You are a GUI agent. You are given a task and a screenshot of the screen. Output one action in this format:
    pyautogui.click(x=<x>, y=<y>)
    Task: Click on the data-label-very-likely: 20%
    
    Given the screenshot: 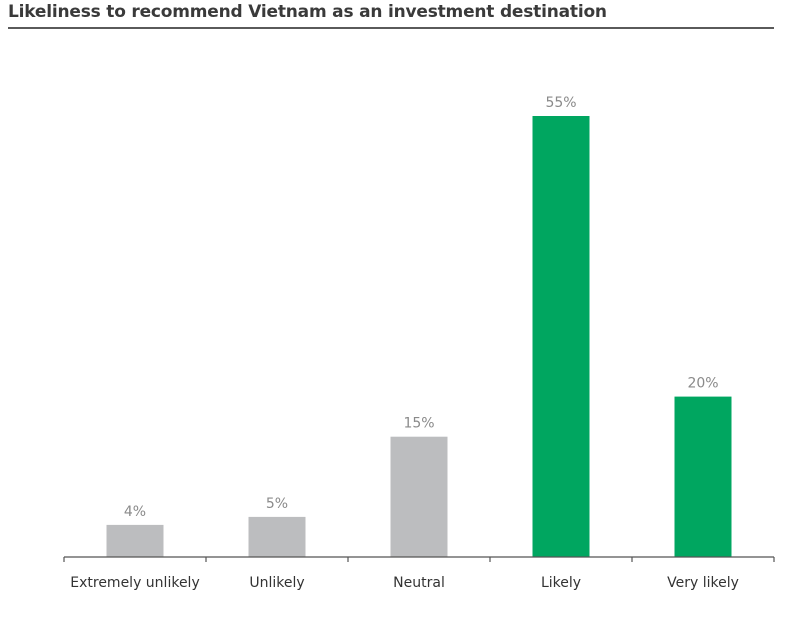 What is the action you would take?
    pyautogui.click(x=702, y=384)
    